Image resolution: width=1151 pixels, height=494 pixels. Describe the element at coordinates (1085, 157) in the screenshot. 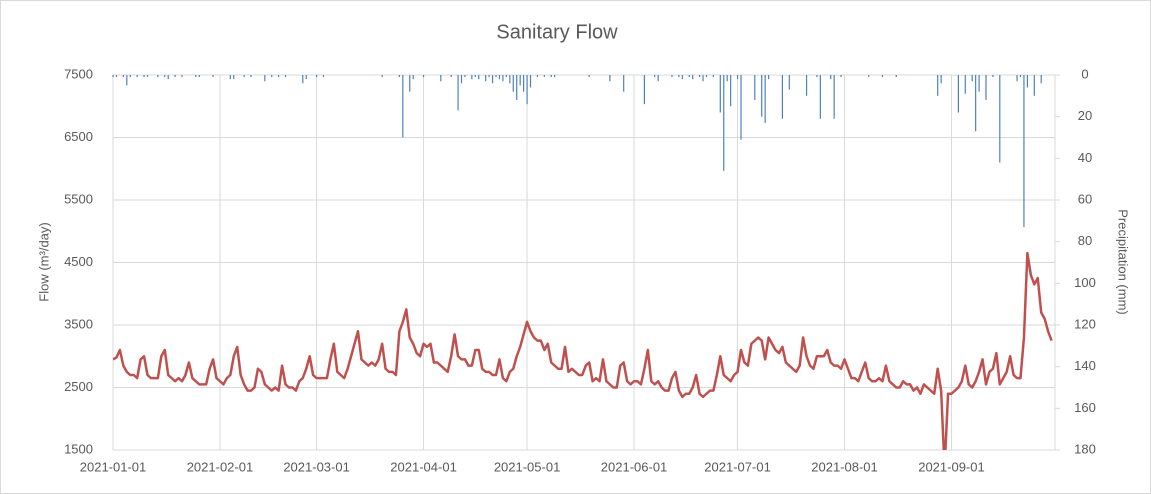

I see `y2-tick-label: 40` at that location.